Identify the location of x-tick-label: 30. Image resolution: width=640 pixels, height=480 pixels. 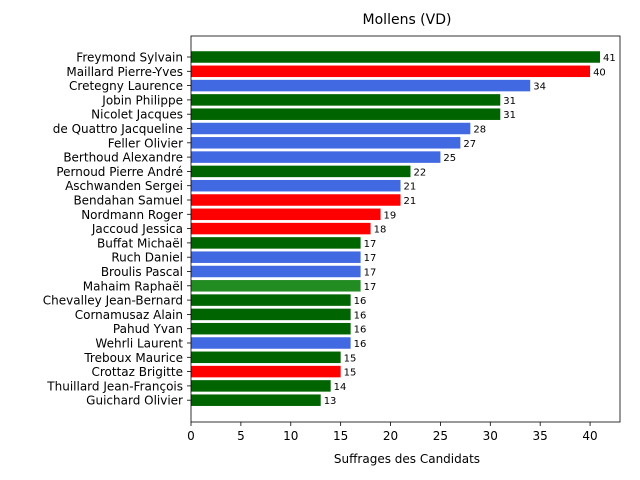
(490, 436).